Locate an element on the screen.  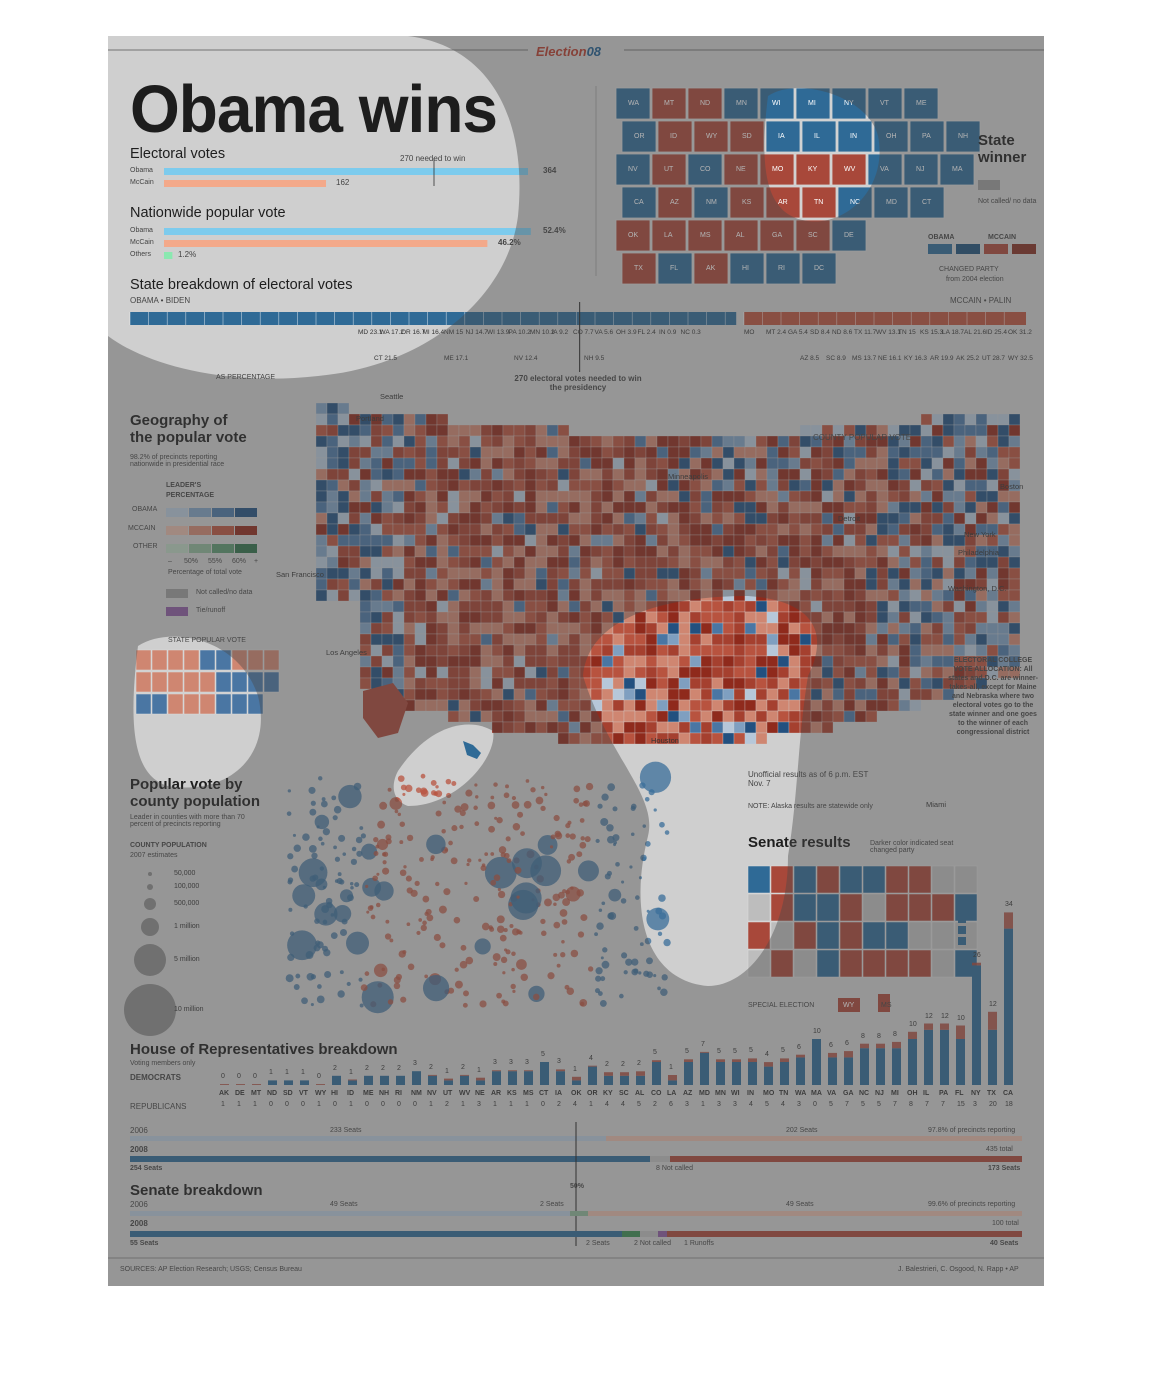
population-size-bubble is located at coordinates (150, 960).